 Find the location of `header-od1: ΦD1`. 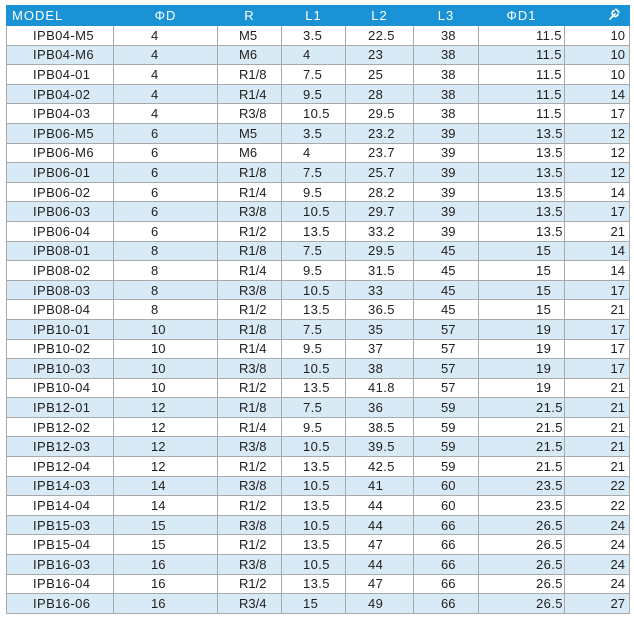

header-od1: ΦD1 is located at coordinates (521, 15).